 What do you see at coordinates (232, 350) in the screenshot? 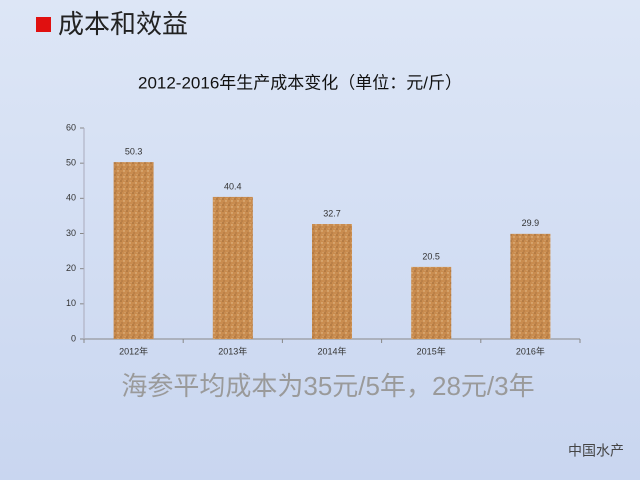
I see `x-tick-label: 2013年` at bounding box center [232, 350].